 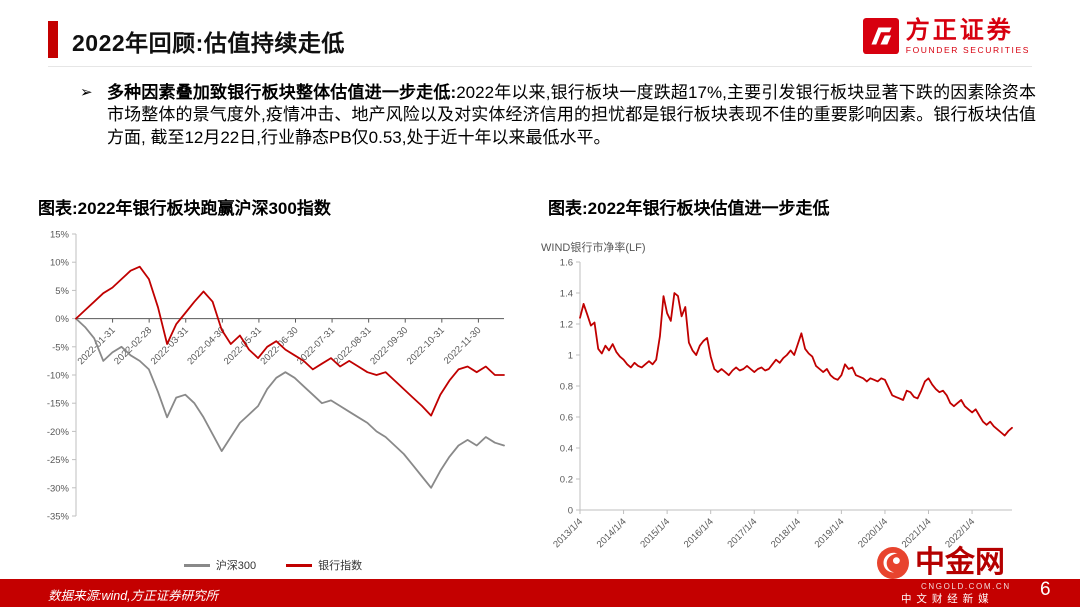 What do you see at coordinates (655, 533) in the screenshot?
I see `svg-text: 2015/1/4` at bounding box center [655, 533].